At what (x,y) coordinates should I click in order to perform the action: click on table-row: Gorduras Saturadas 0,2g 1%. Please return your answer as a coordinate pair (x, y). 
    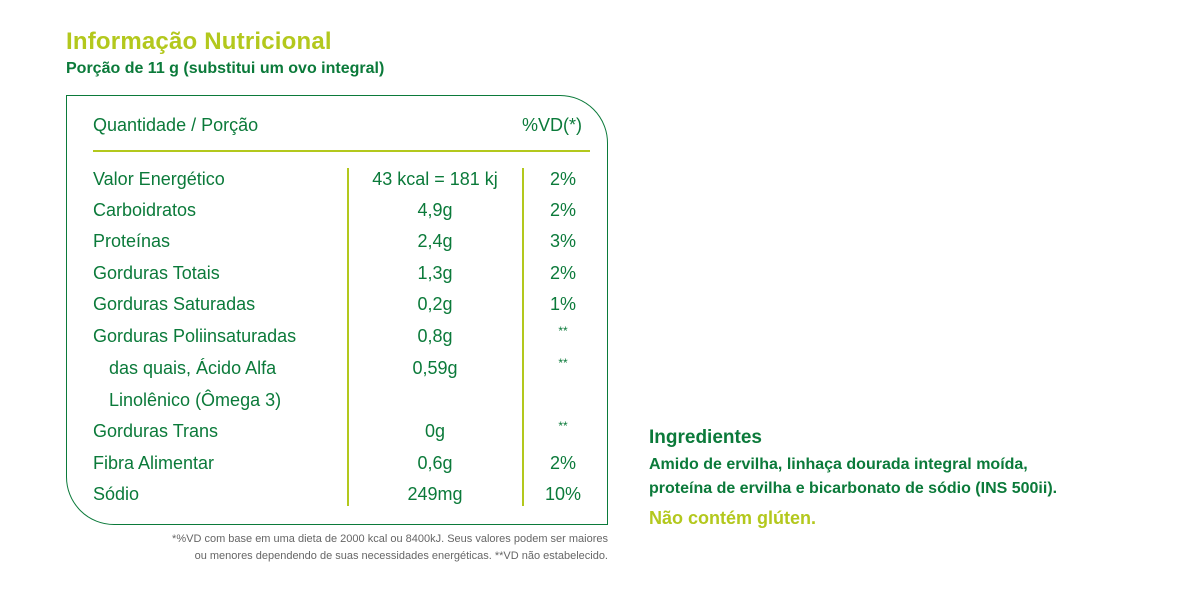
    Looking at the image, I should click on (600, 309).